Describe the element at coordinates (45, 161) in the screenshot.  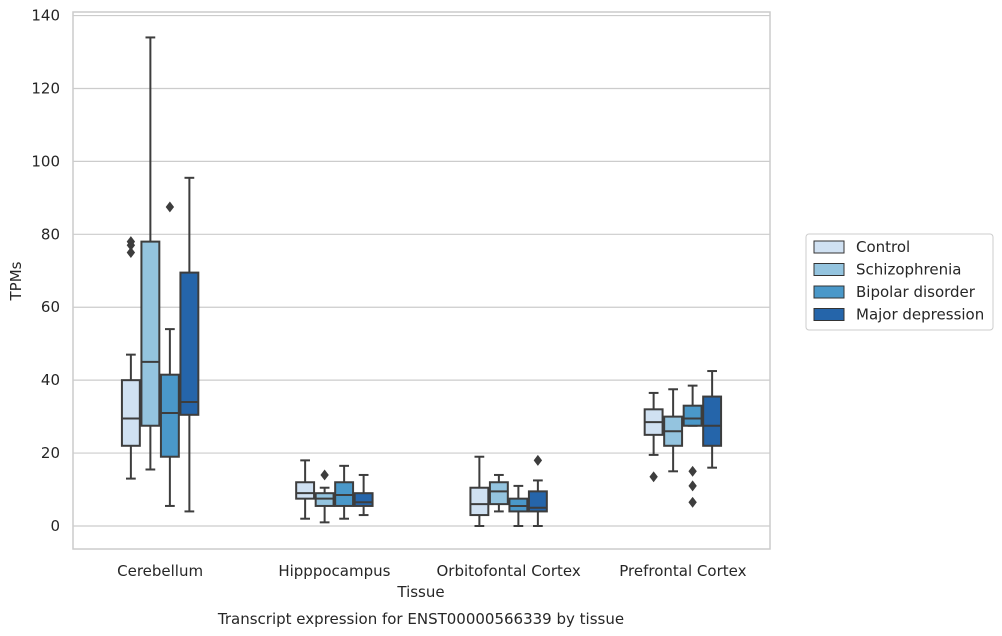
I see `y-tick-label: 100` at that location.